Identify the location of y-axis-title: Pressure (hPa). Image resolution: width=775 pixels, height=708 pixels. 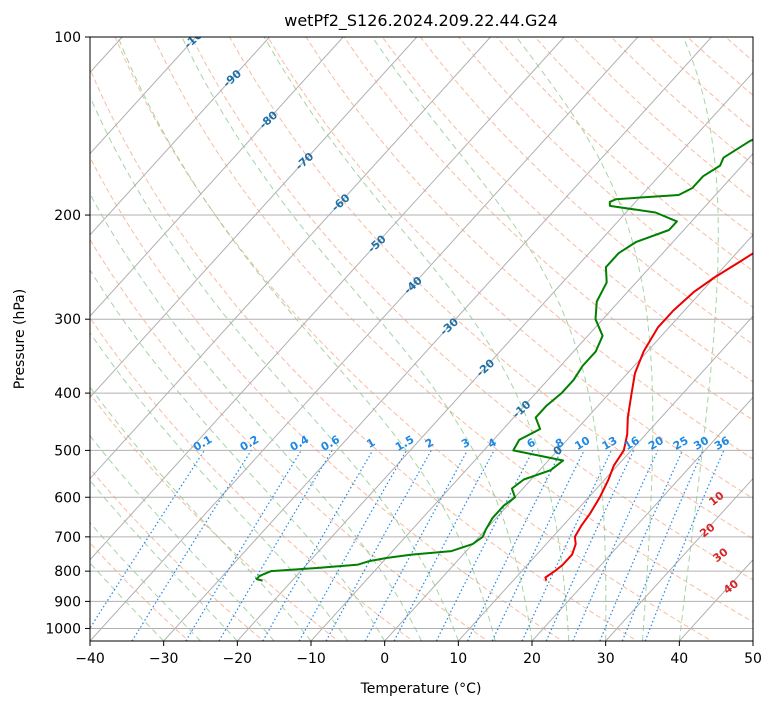
(20, 339).